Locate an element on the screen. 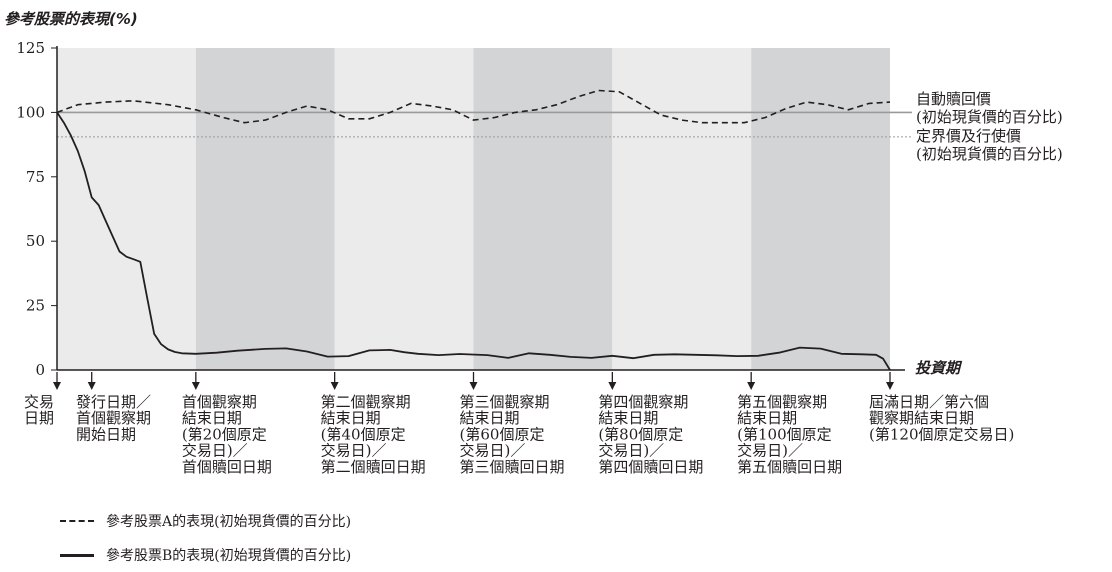 This screenshot has height=572, width=1112. autocall-label: 自動贖回價 is located at coordinates (953, 99).